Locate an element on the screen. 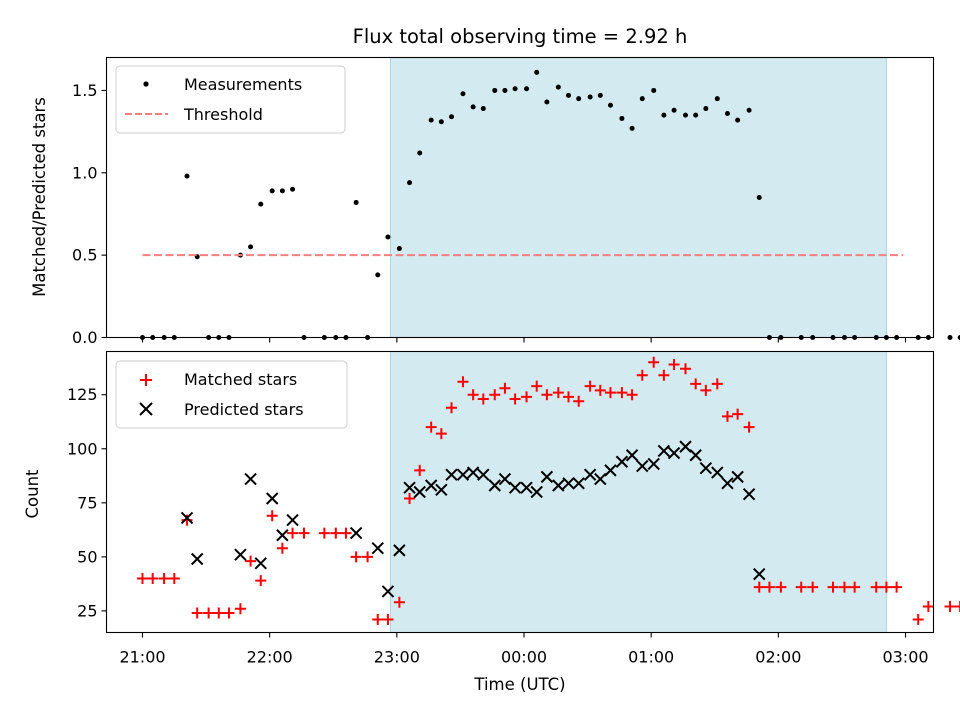 Image resolution: width=960 pixels, height=720 pixels. bottom-ytick-label: 25 is located at coordinates (87, 610).